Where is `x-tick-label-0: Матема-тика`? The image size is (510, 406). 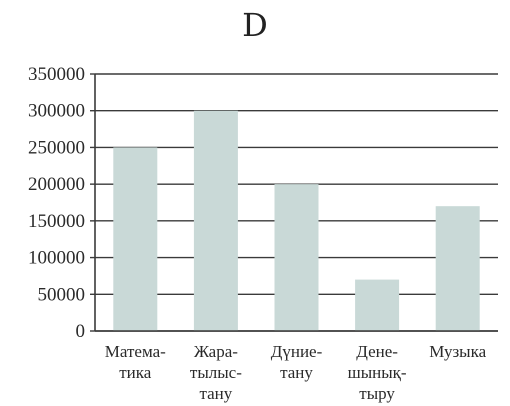
x-tick-label-0: Матема-тика is located at coordinates (135, 362).